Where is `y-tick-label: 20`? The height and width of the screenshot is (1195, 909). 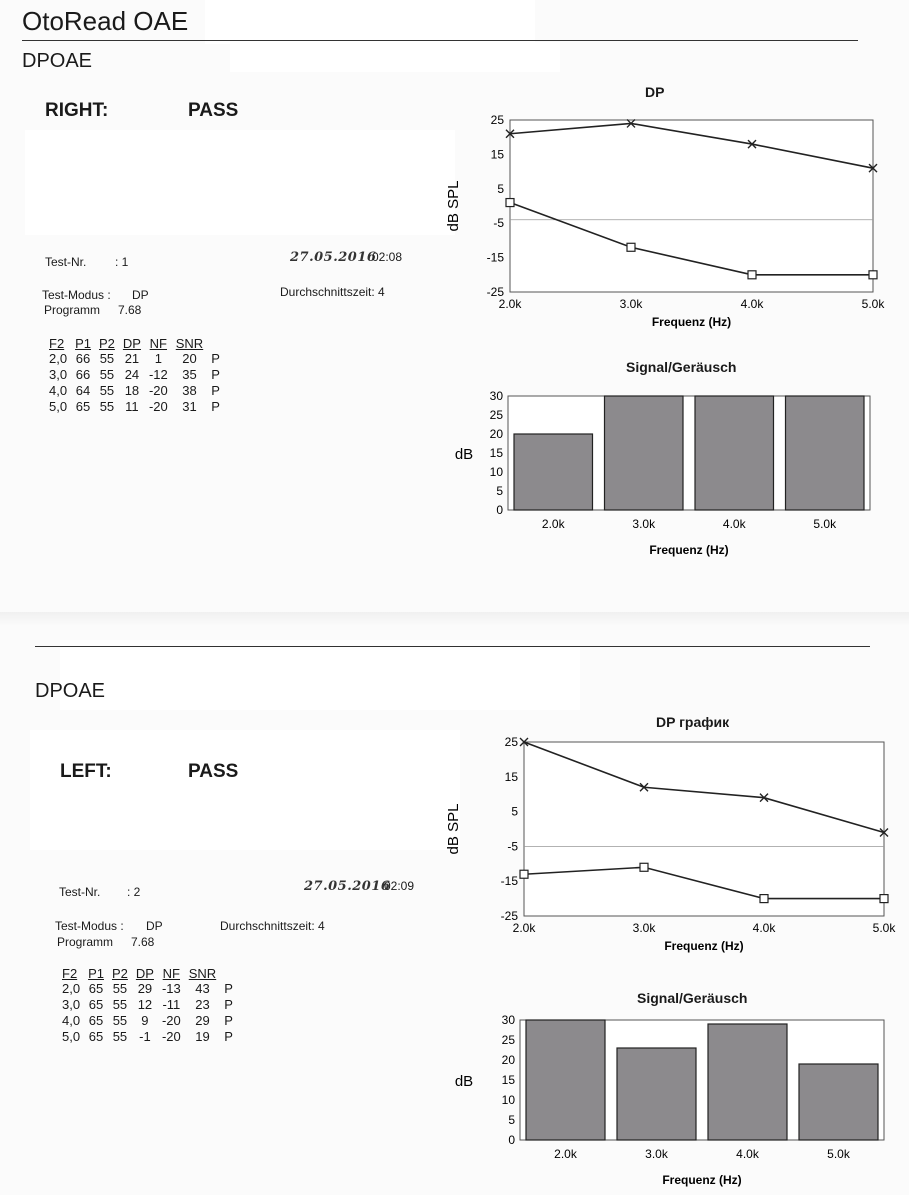
y-tick-label: 20 is located at coordinates (497, 434).